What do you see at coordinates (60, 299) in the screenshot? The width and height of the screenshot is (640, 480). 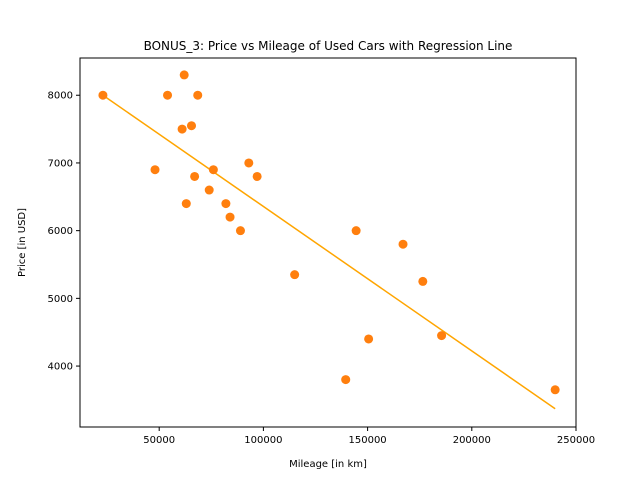 I see `y-tick-label: 5000` at bounding box center [60, 299].